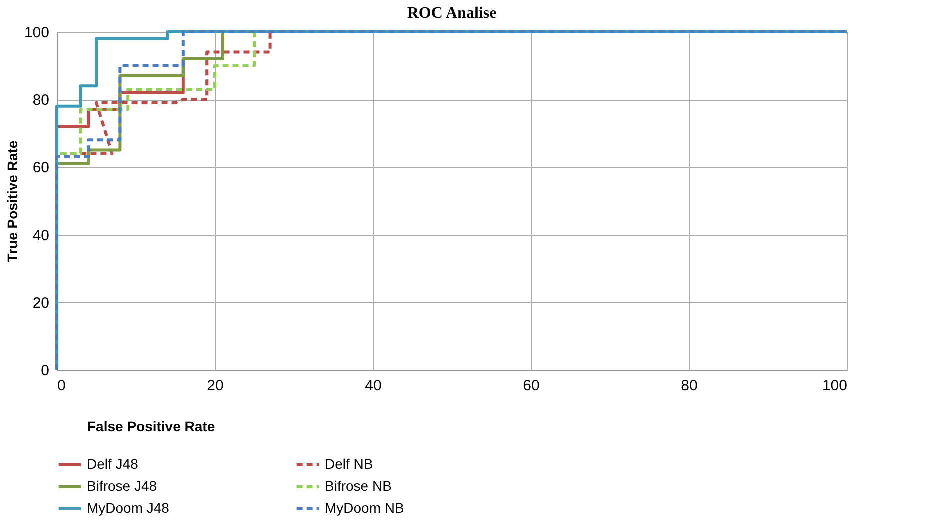  Describe the element at coordinates (364, 508) in the screenshot. I see `legend-label: MyDoom NB` at that location.